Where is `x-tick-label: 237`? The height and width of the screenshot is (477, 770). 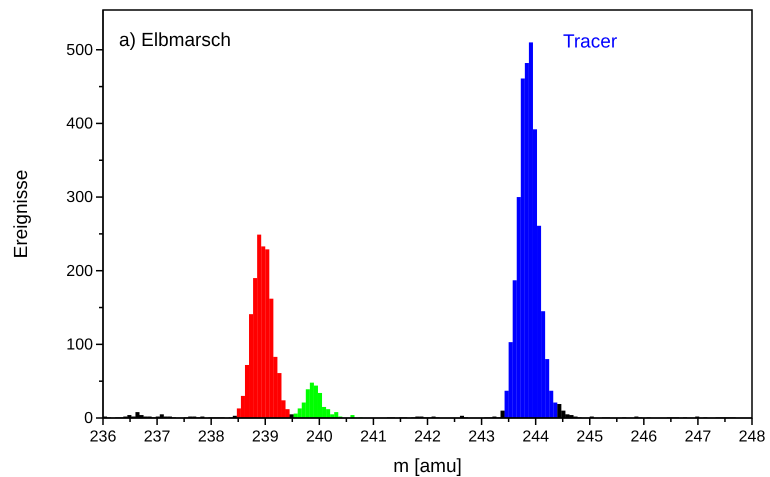 x-tick-label: 237 is located at coordinates (157, 437).